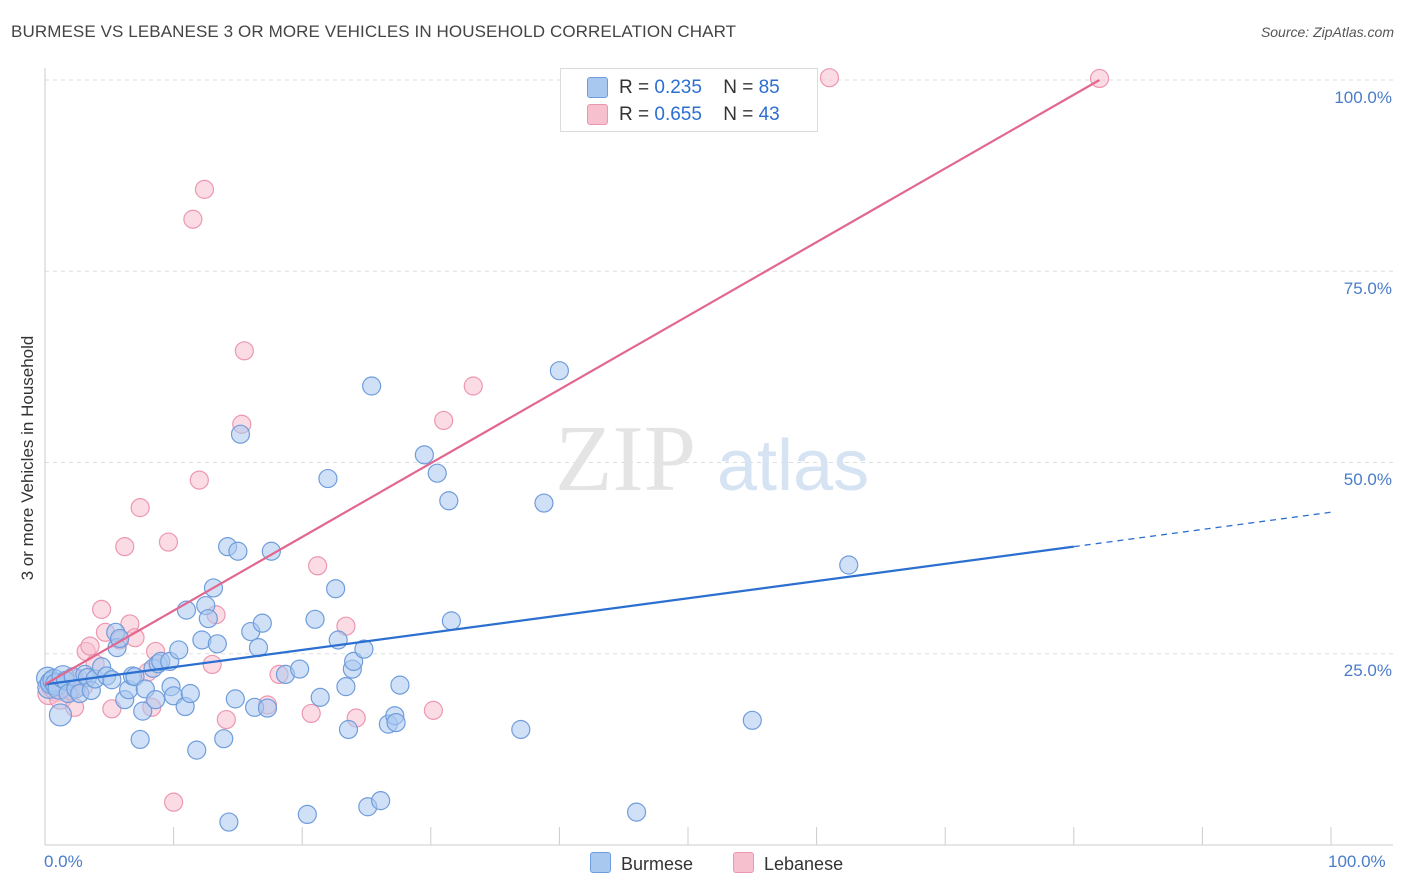 Image resolution: width=1406 pixels, height=892 pixels. Describe the element at coordinates (1202, 529) in the screenshot. I see `burmese-trend-extension` at that location.